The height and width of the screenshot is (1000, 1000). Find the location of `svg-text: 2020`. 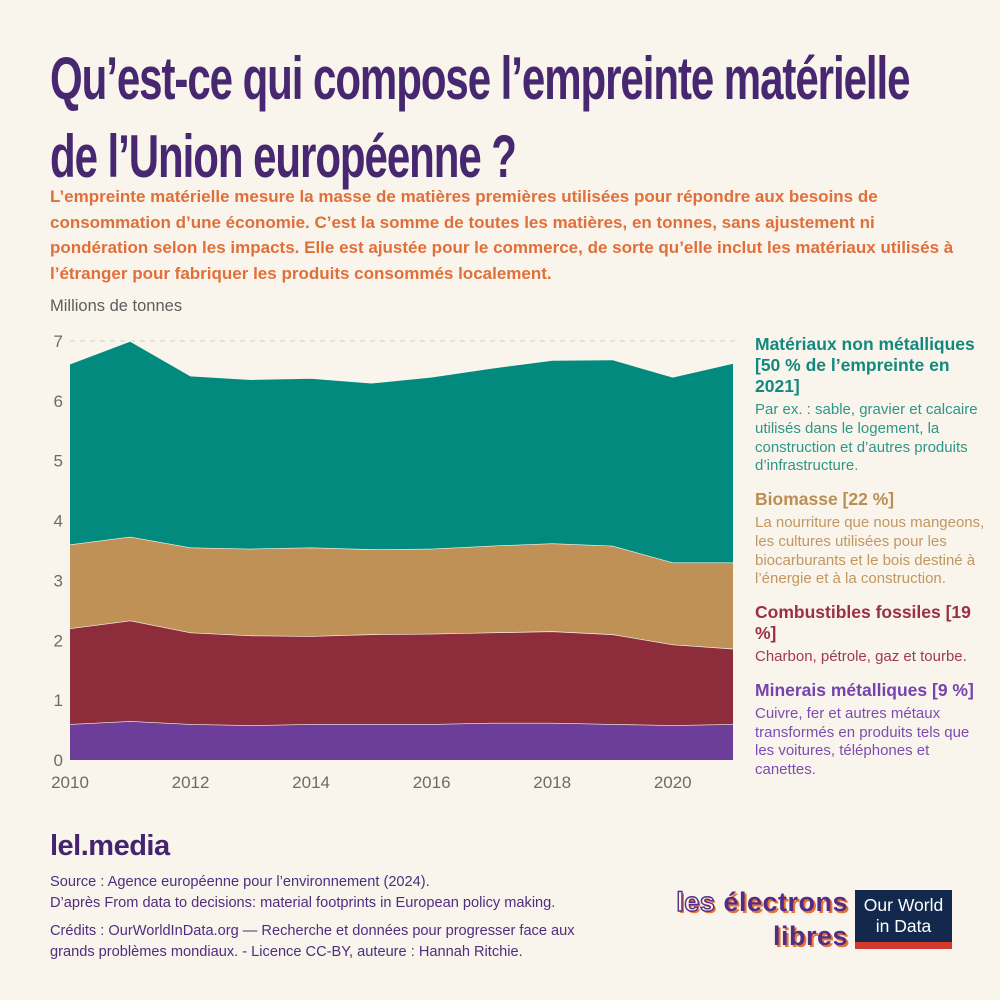

svg-text: 2020 is located at coordinates (673, 782).